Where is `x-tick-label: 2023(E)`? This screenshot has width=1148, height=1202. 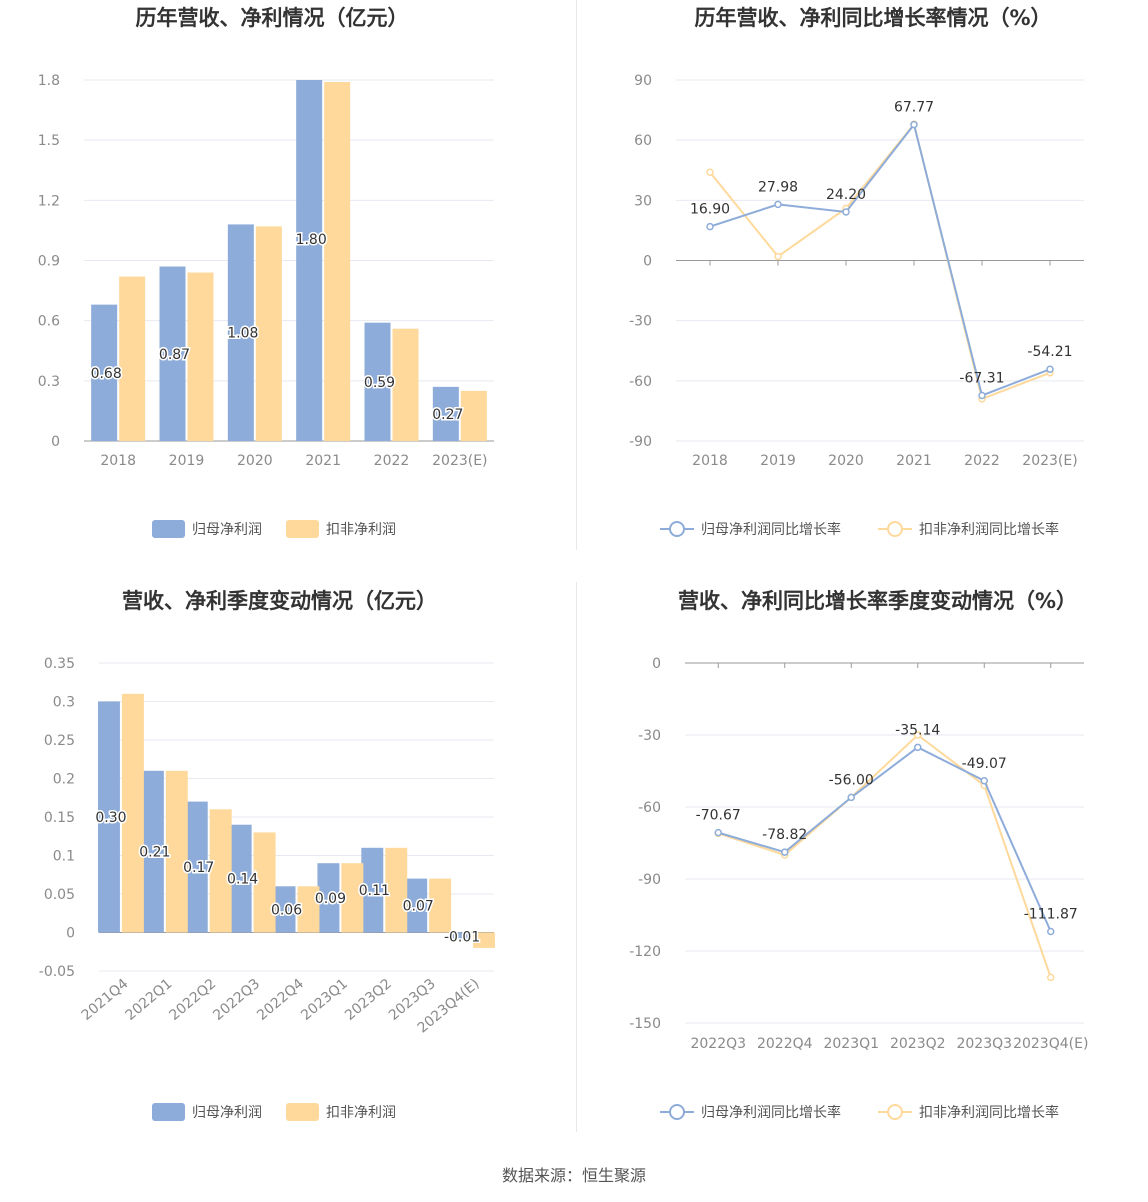 x-tick-label: 2023(E) is located at coordinates (1049, 461).